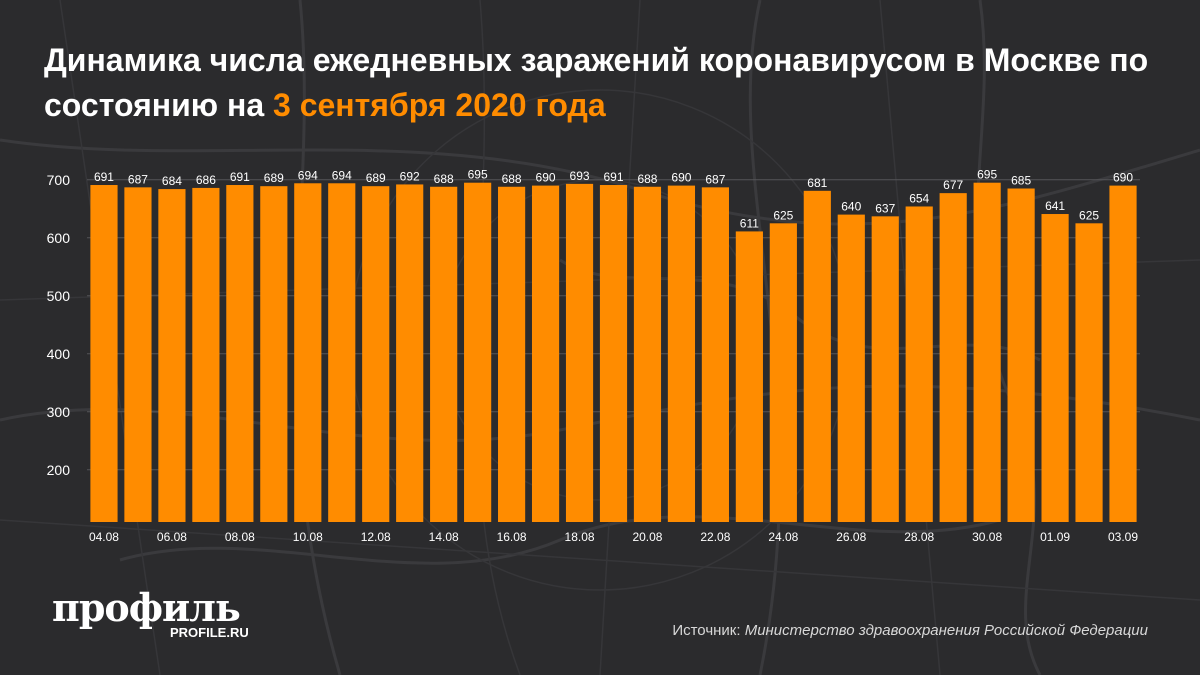  I want to click on x-tick-label: 30.08, so click(987, 537).